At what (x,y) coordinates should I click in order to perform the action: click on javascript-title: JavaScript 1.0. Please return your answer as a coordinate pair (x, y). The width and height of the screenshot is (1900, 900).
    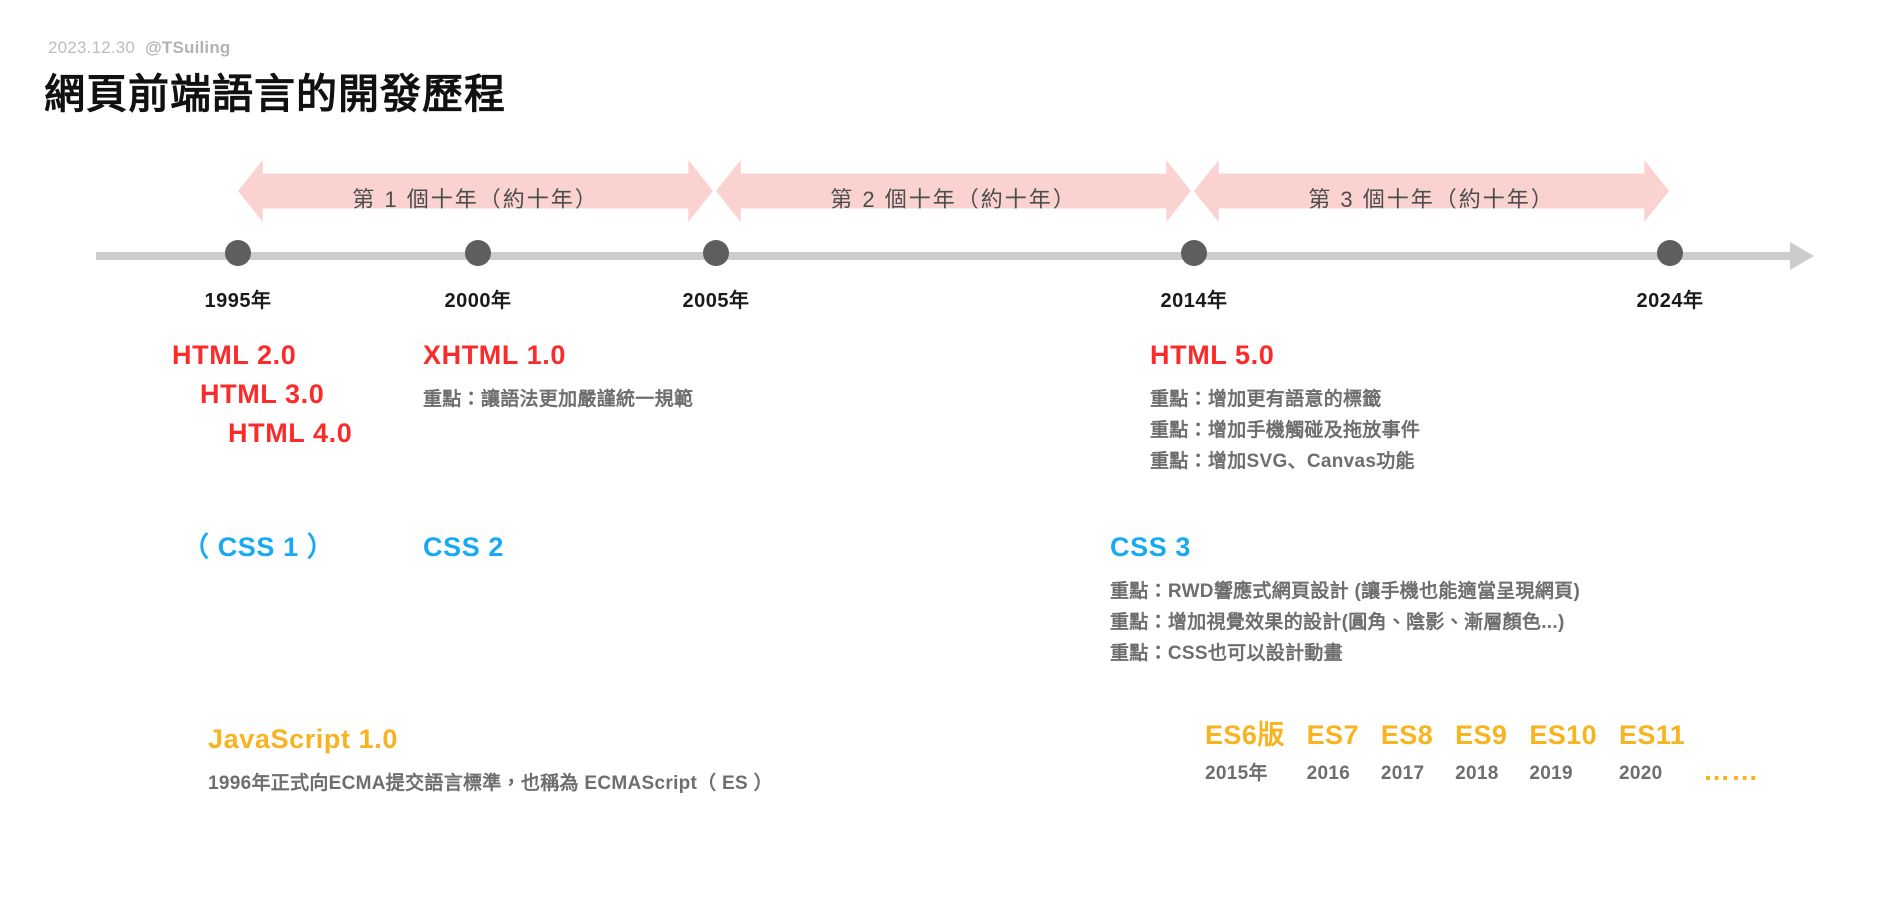
    Looking at the image, I should click on (303, 739).